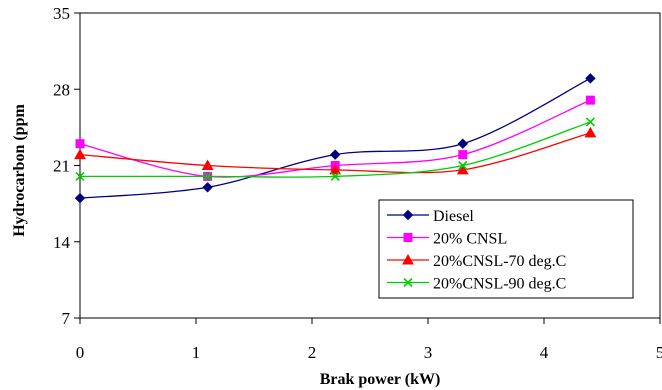 This screenshot has height=390, width=662. What do you see at coordinates (544, 352) in the screenshot?
I see `x-tick-label: 4` at bounding box center [544, 352].